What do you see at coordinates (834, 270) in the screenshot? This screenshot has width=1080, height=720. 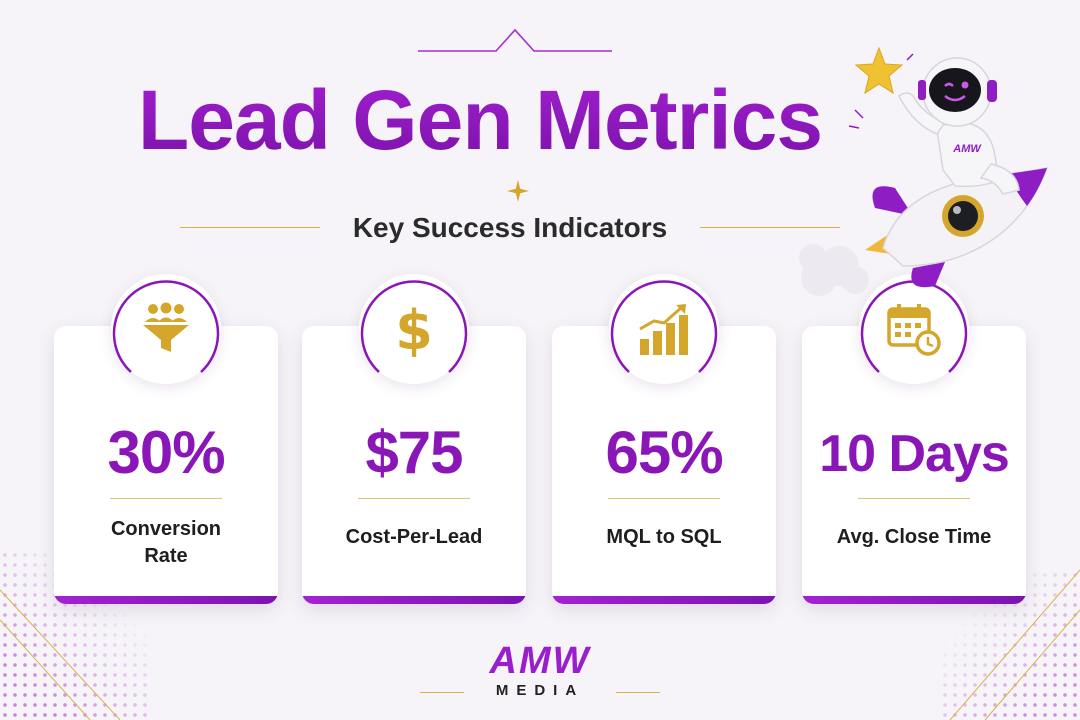 I see `smoke-cloud` at bounding box center [834, 270].